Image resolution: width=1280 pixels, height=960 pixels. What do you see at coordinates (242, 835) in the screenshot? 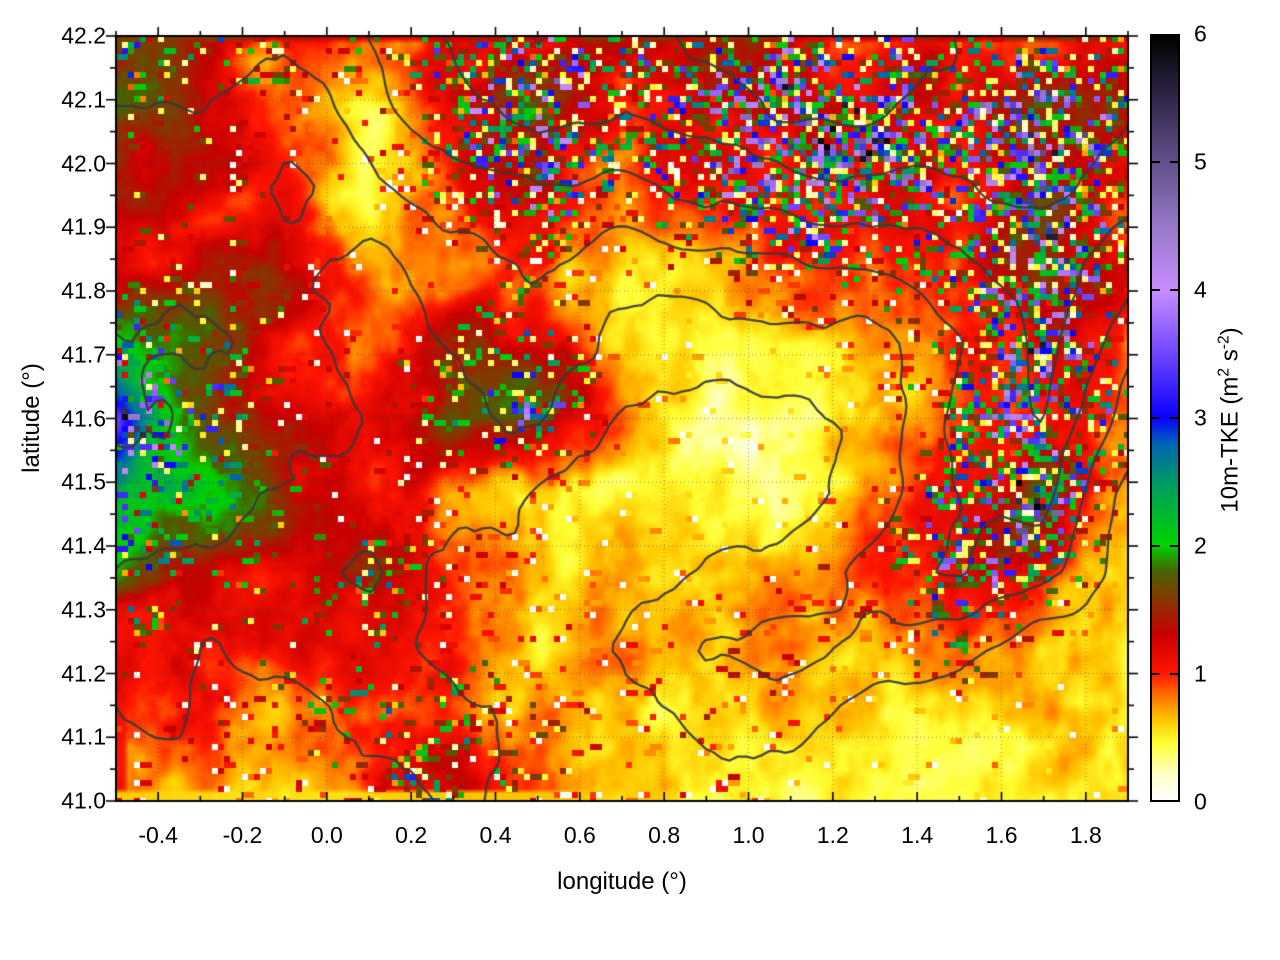
I see `x-tick-label: -0.2` at bounding box center [242, 835].